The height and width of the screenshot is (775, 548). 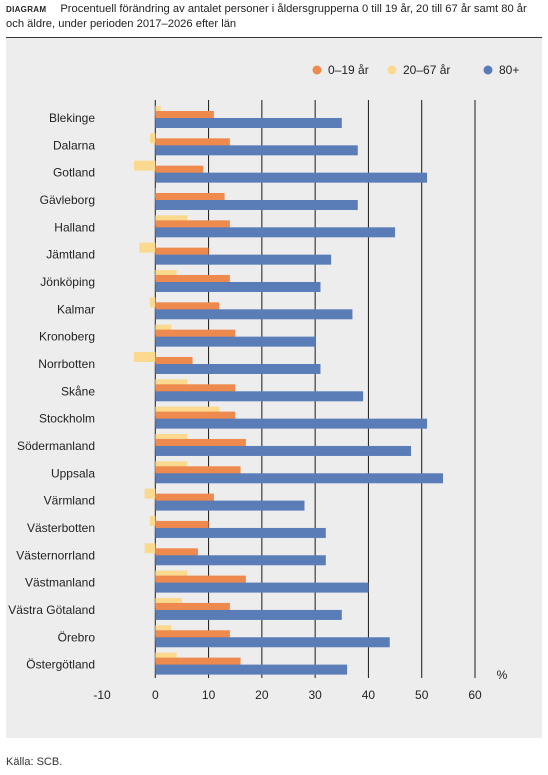 I want to click on category-label: Uppsala, so click(x=73, y=473).